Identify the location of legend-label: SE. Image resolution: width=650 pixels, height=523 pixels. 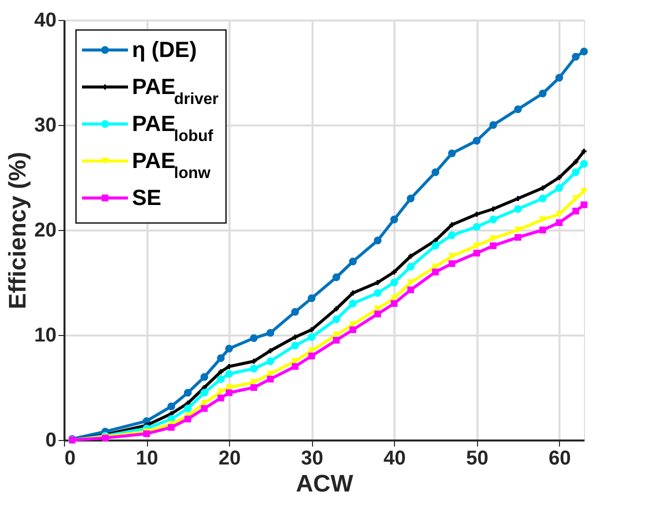
(147, 197).